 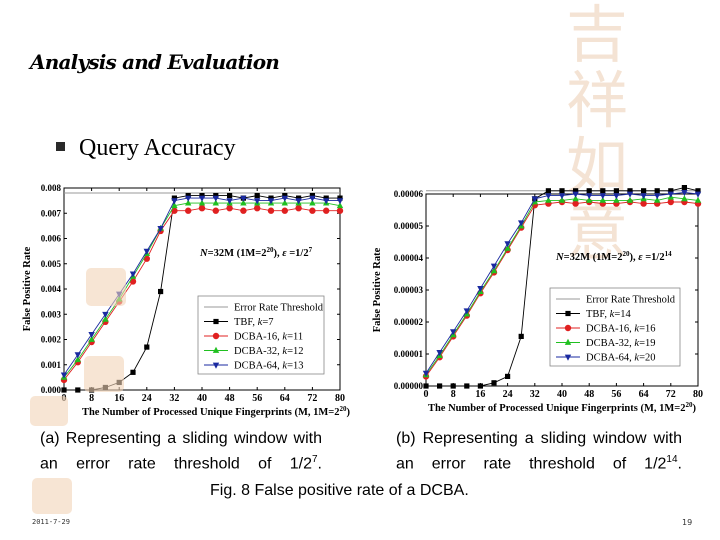 I want to click on text-part: ), so click(x=695, y=408).